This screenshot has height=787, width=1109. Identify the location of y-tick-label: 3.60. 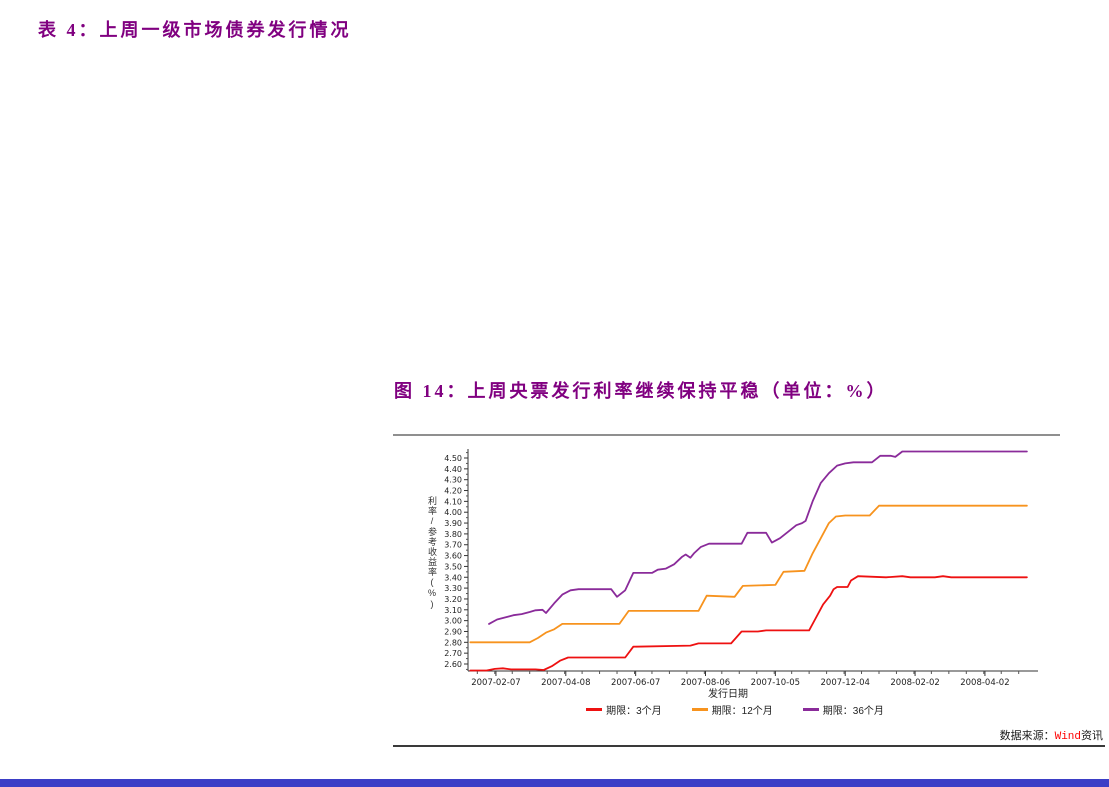
(453, 556).